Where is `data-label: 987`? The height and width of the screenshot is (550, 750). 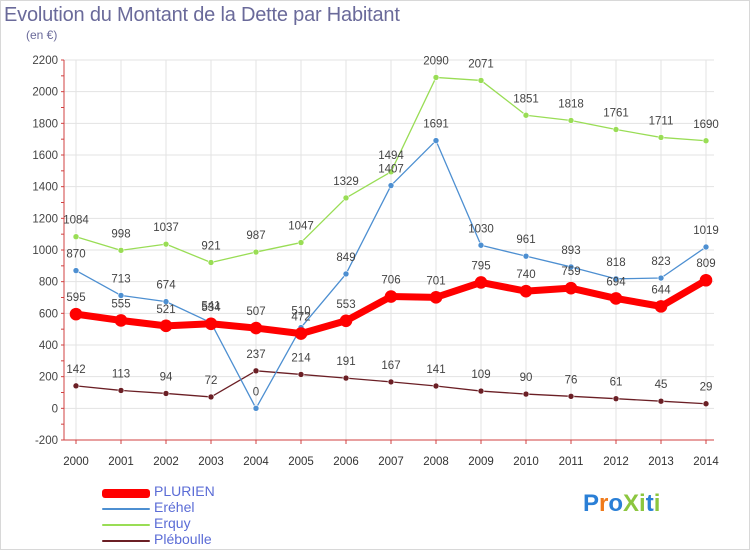
data-label: 987 is located at coordinates (255, 236).